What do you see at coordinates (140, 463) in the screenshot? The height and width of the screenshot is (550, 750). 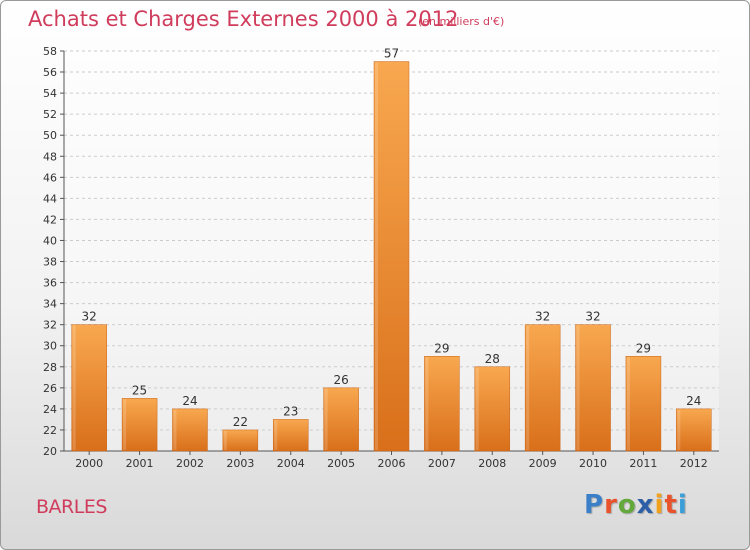 I see `x-tick-label: 2001` at bounding box center [140, 463].